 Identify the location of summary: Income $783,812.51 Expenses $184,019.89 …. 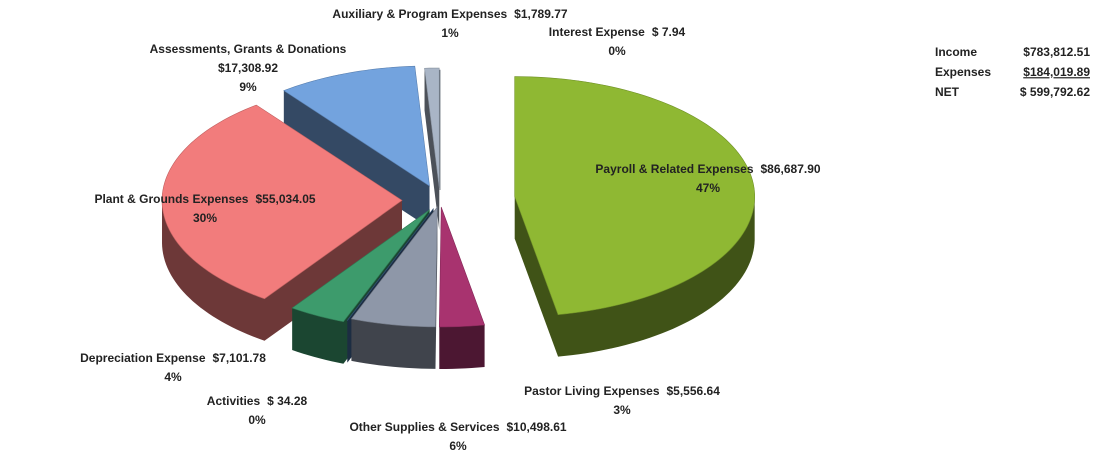
(1012, 72).